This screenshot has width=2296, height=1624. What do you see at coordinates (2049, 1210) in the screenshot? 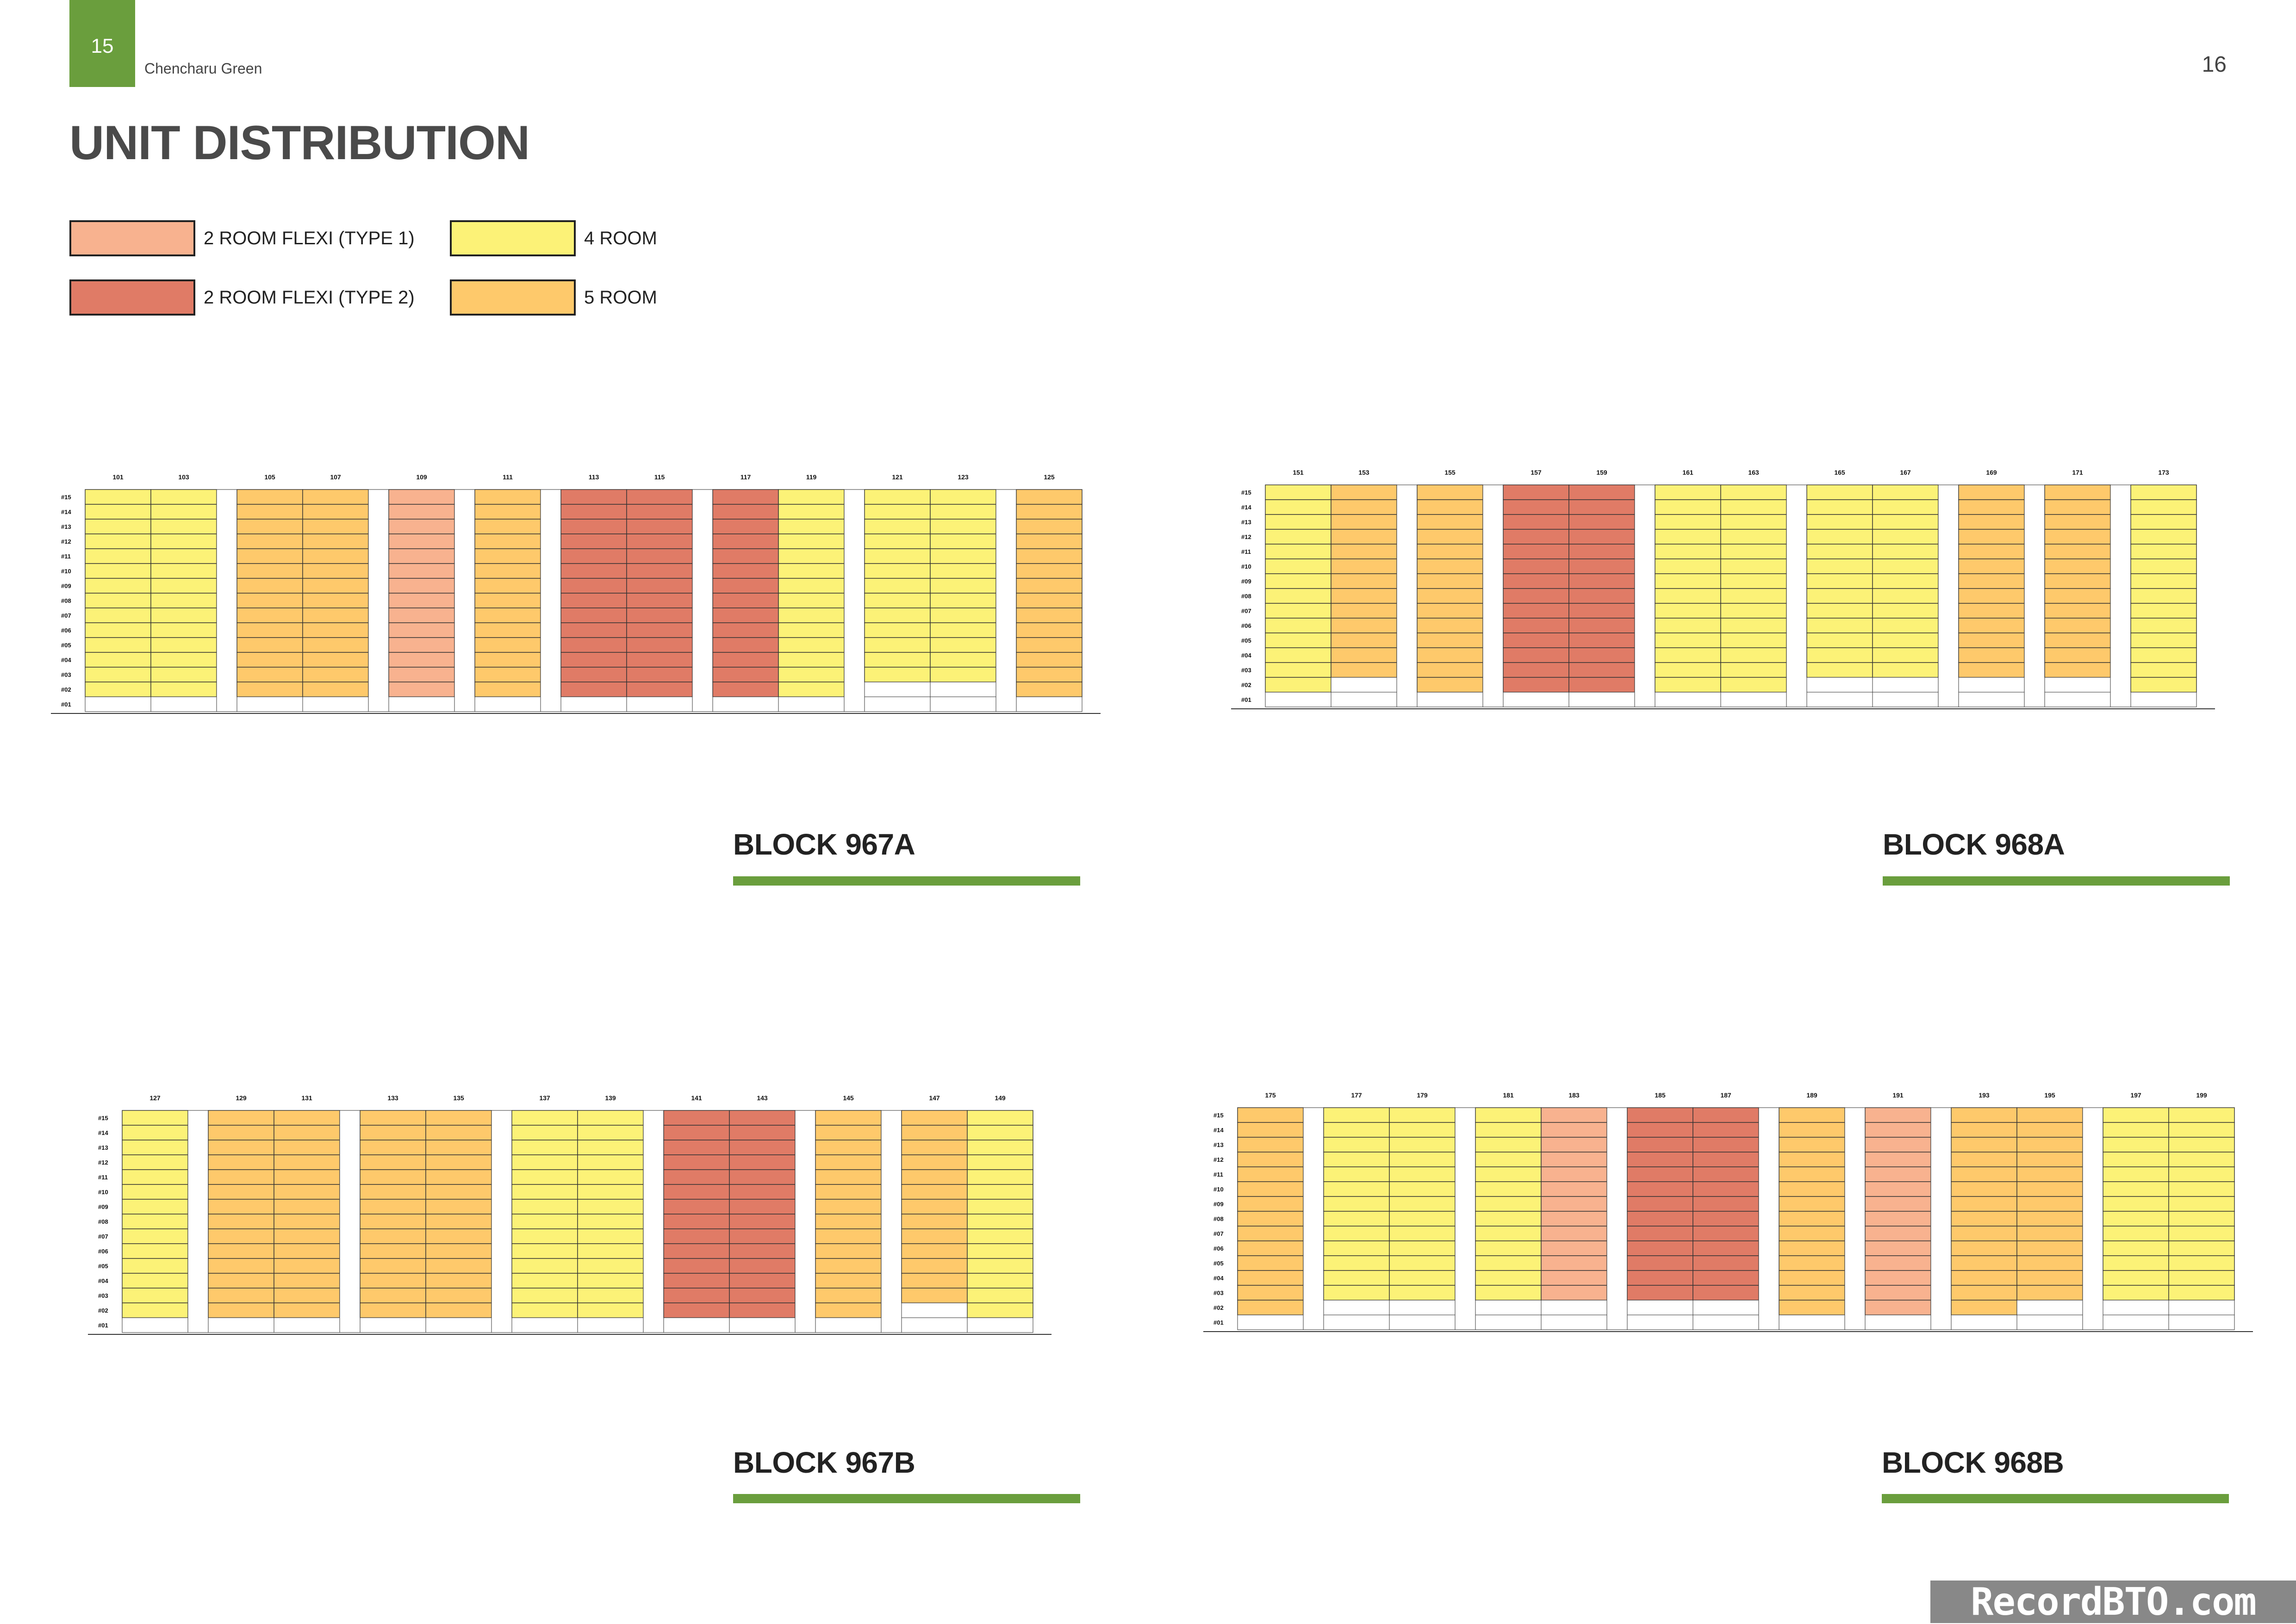
I see `unit-stack-195: 195` at bounding box center [2049, 1210].